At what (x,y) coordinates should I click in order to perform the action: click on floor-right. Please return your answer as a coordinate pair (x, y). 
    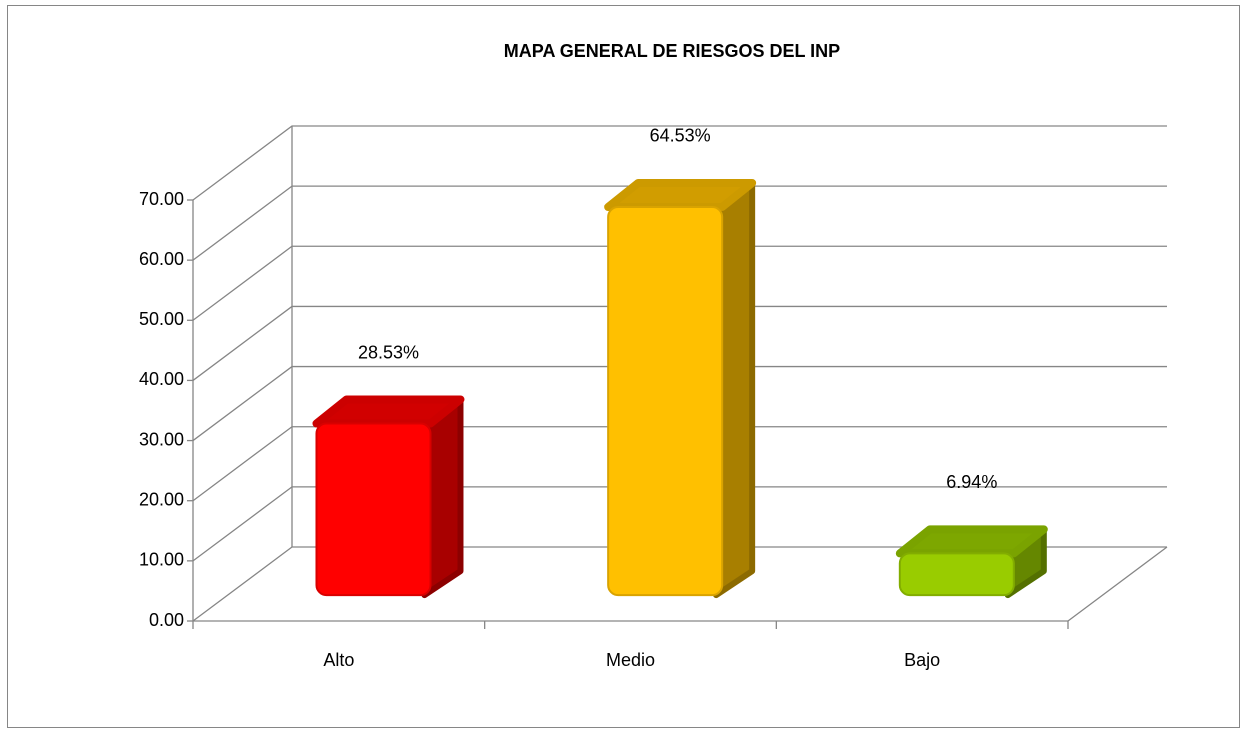
    Looking at the image, I should click on (1117, 584).